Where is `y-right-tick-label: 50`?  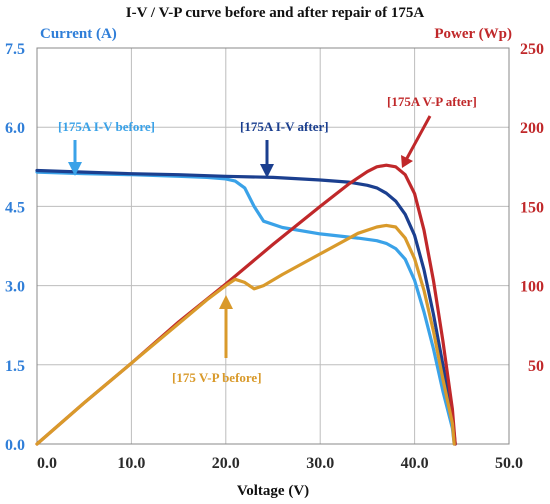
y-right-tick-label: 50 is located at coordinates (536, 366).